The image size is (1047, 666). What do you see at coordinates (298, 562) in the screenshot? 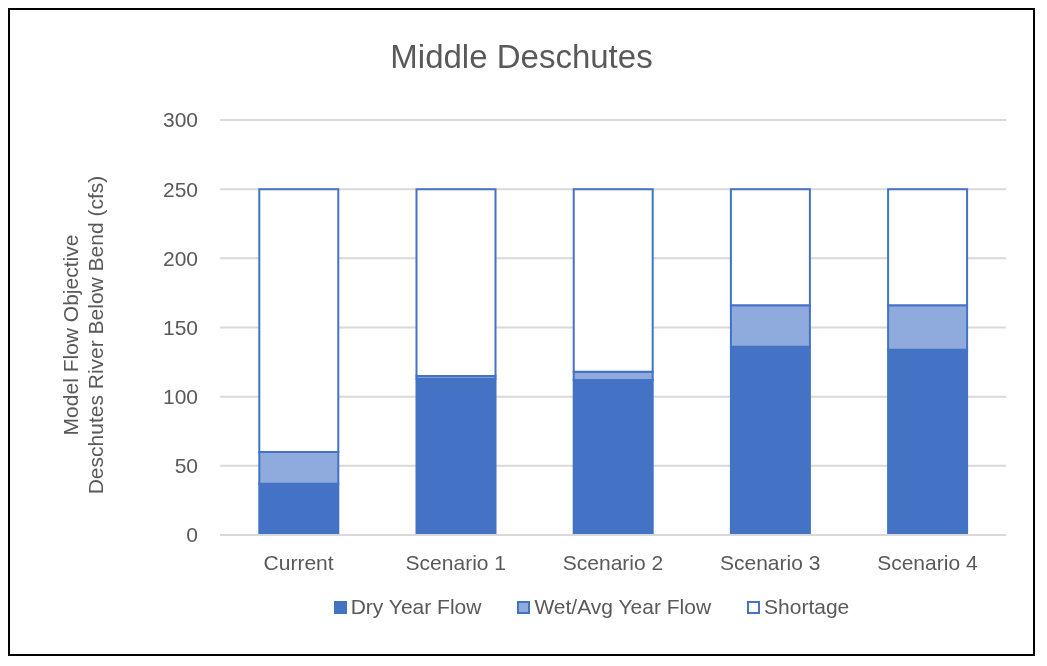
I see `x-tick-label: Current` at bounding box center [298, 562].